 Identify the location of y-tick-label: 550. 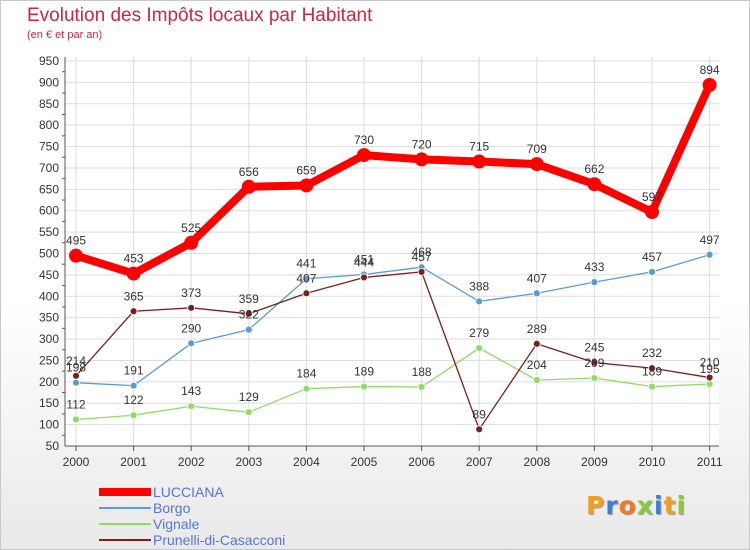
(49, 232).